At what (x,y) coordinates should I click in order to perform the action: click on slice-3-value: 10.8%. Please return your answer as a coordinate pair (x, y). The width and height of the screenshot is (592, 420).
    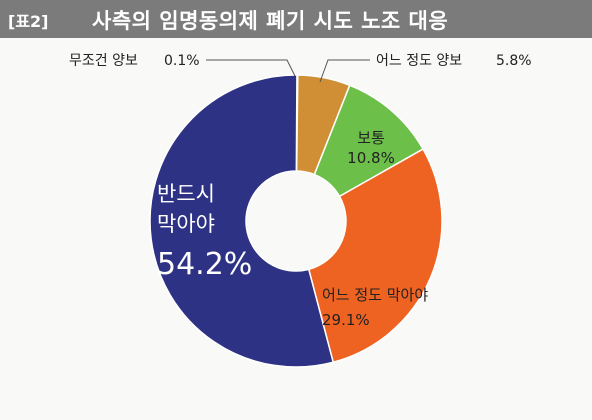
    Looking at the image, I should click on (371, 158).